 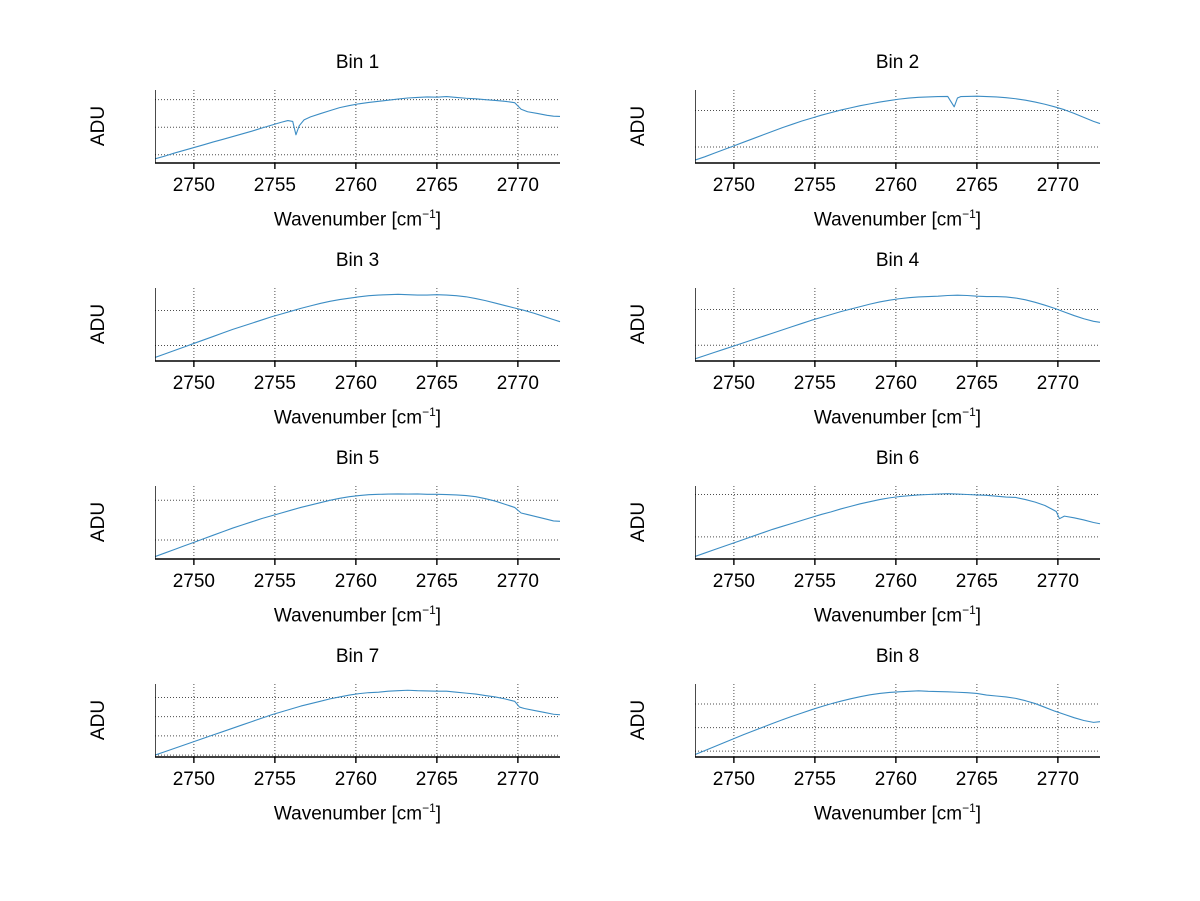 I want to click on plot-axes: 27502755276027652770204060, so click(x=358, y=143).